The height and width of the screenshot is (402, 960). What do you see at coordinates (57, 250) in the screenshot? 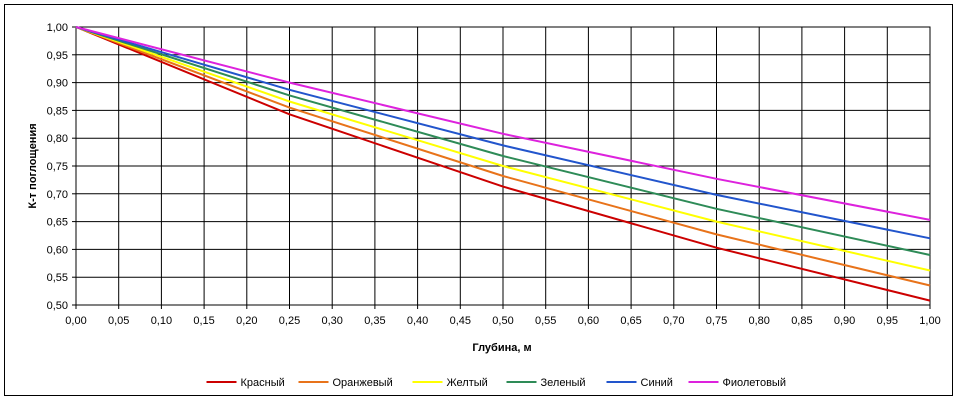
I see `y-tick-label: 0,60` at bounding box center [57, 250].